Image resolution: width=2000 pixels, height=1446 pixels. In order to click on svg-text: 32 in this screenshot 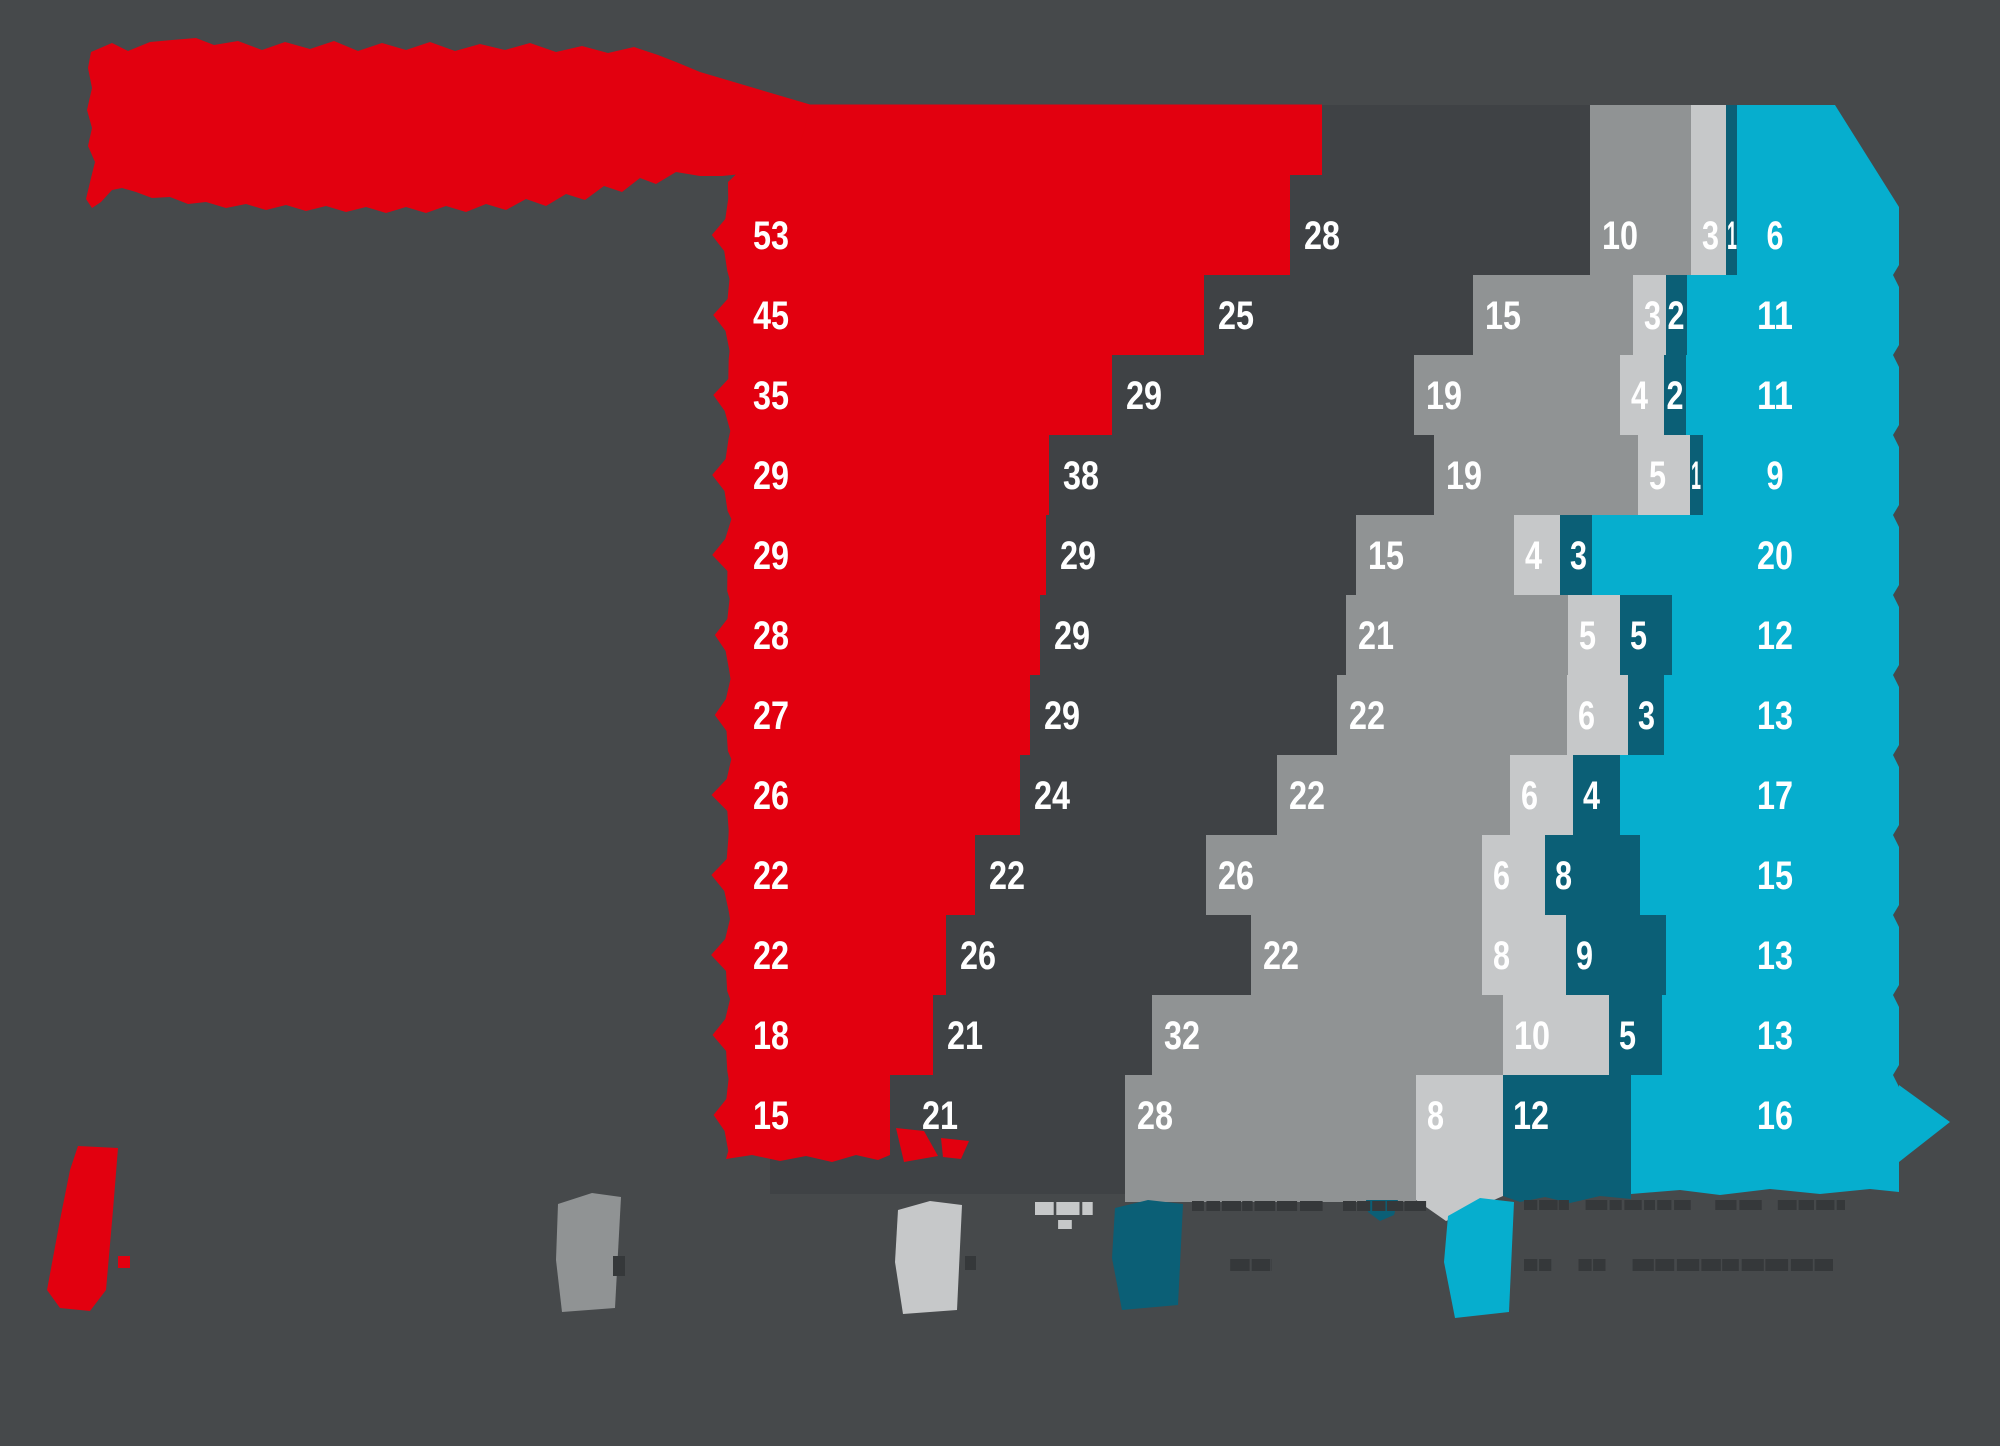, I will do `click(1182, 1036)`.